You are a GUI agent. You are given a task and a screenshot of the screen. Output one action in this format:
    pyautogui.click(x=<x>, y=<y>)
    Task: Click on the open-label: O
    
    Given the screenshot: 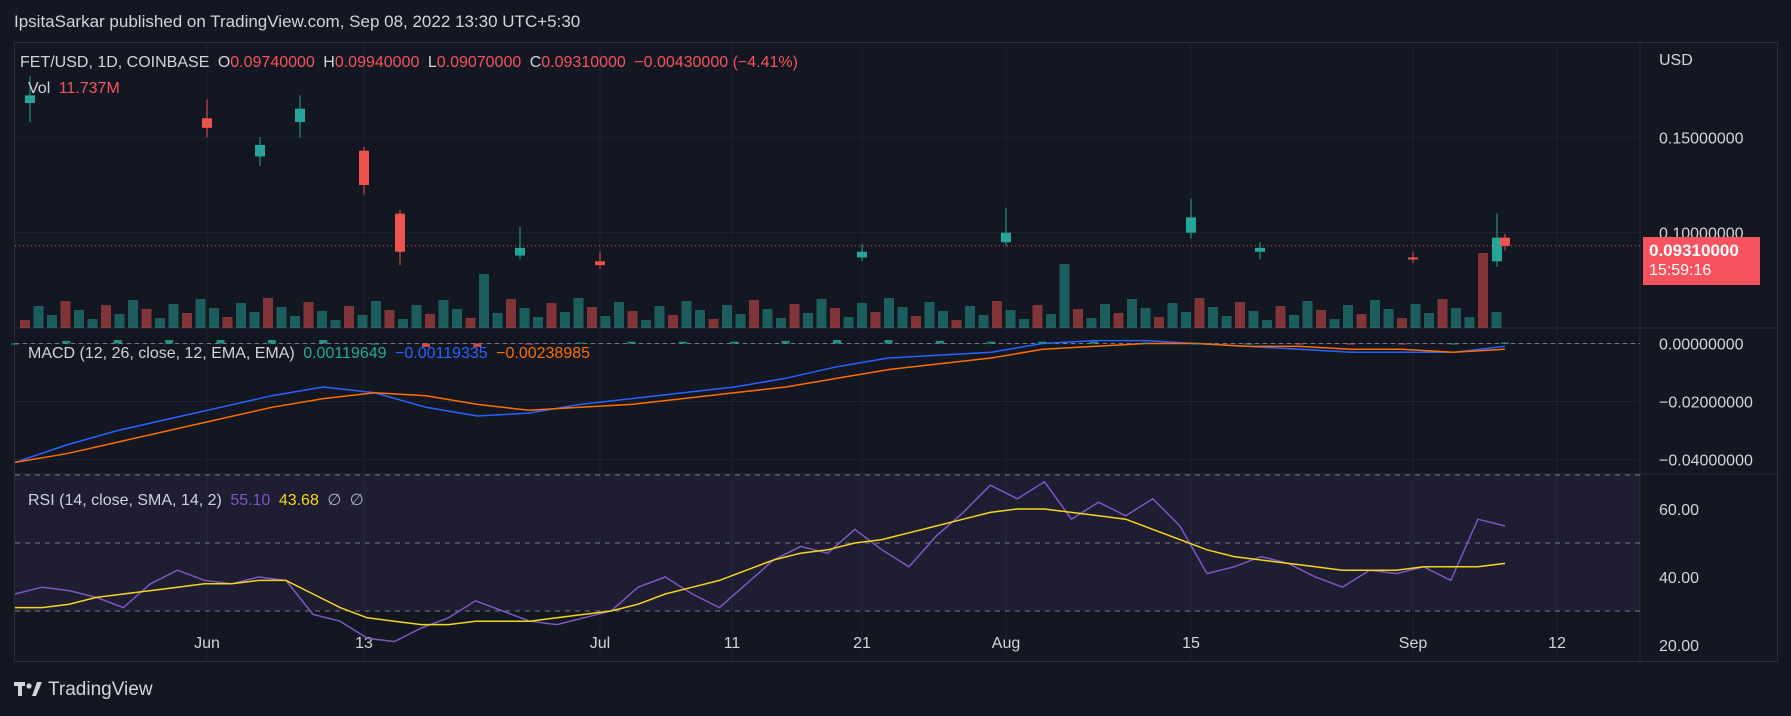 What is the action you would take?
    pyautogui.click(x=224, y=62)
    